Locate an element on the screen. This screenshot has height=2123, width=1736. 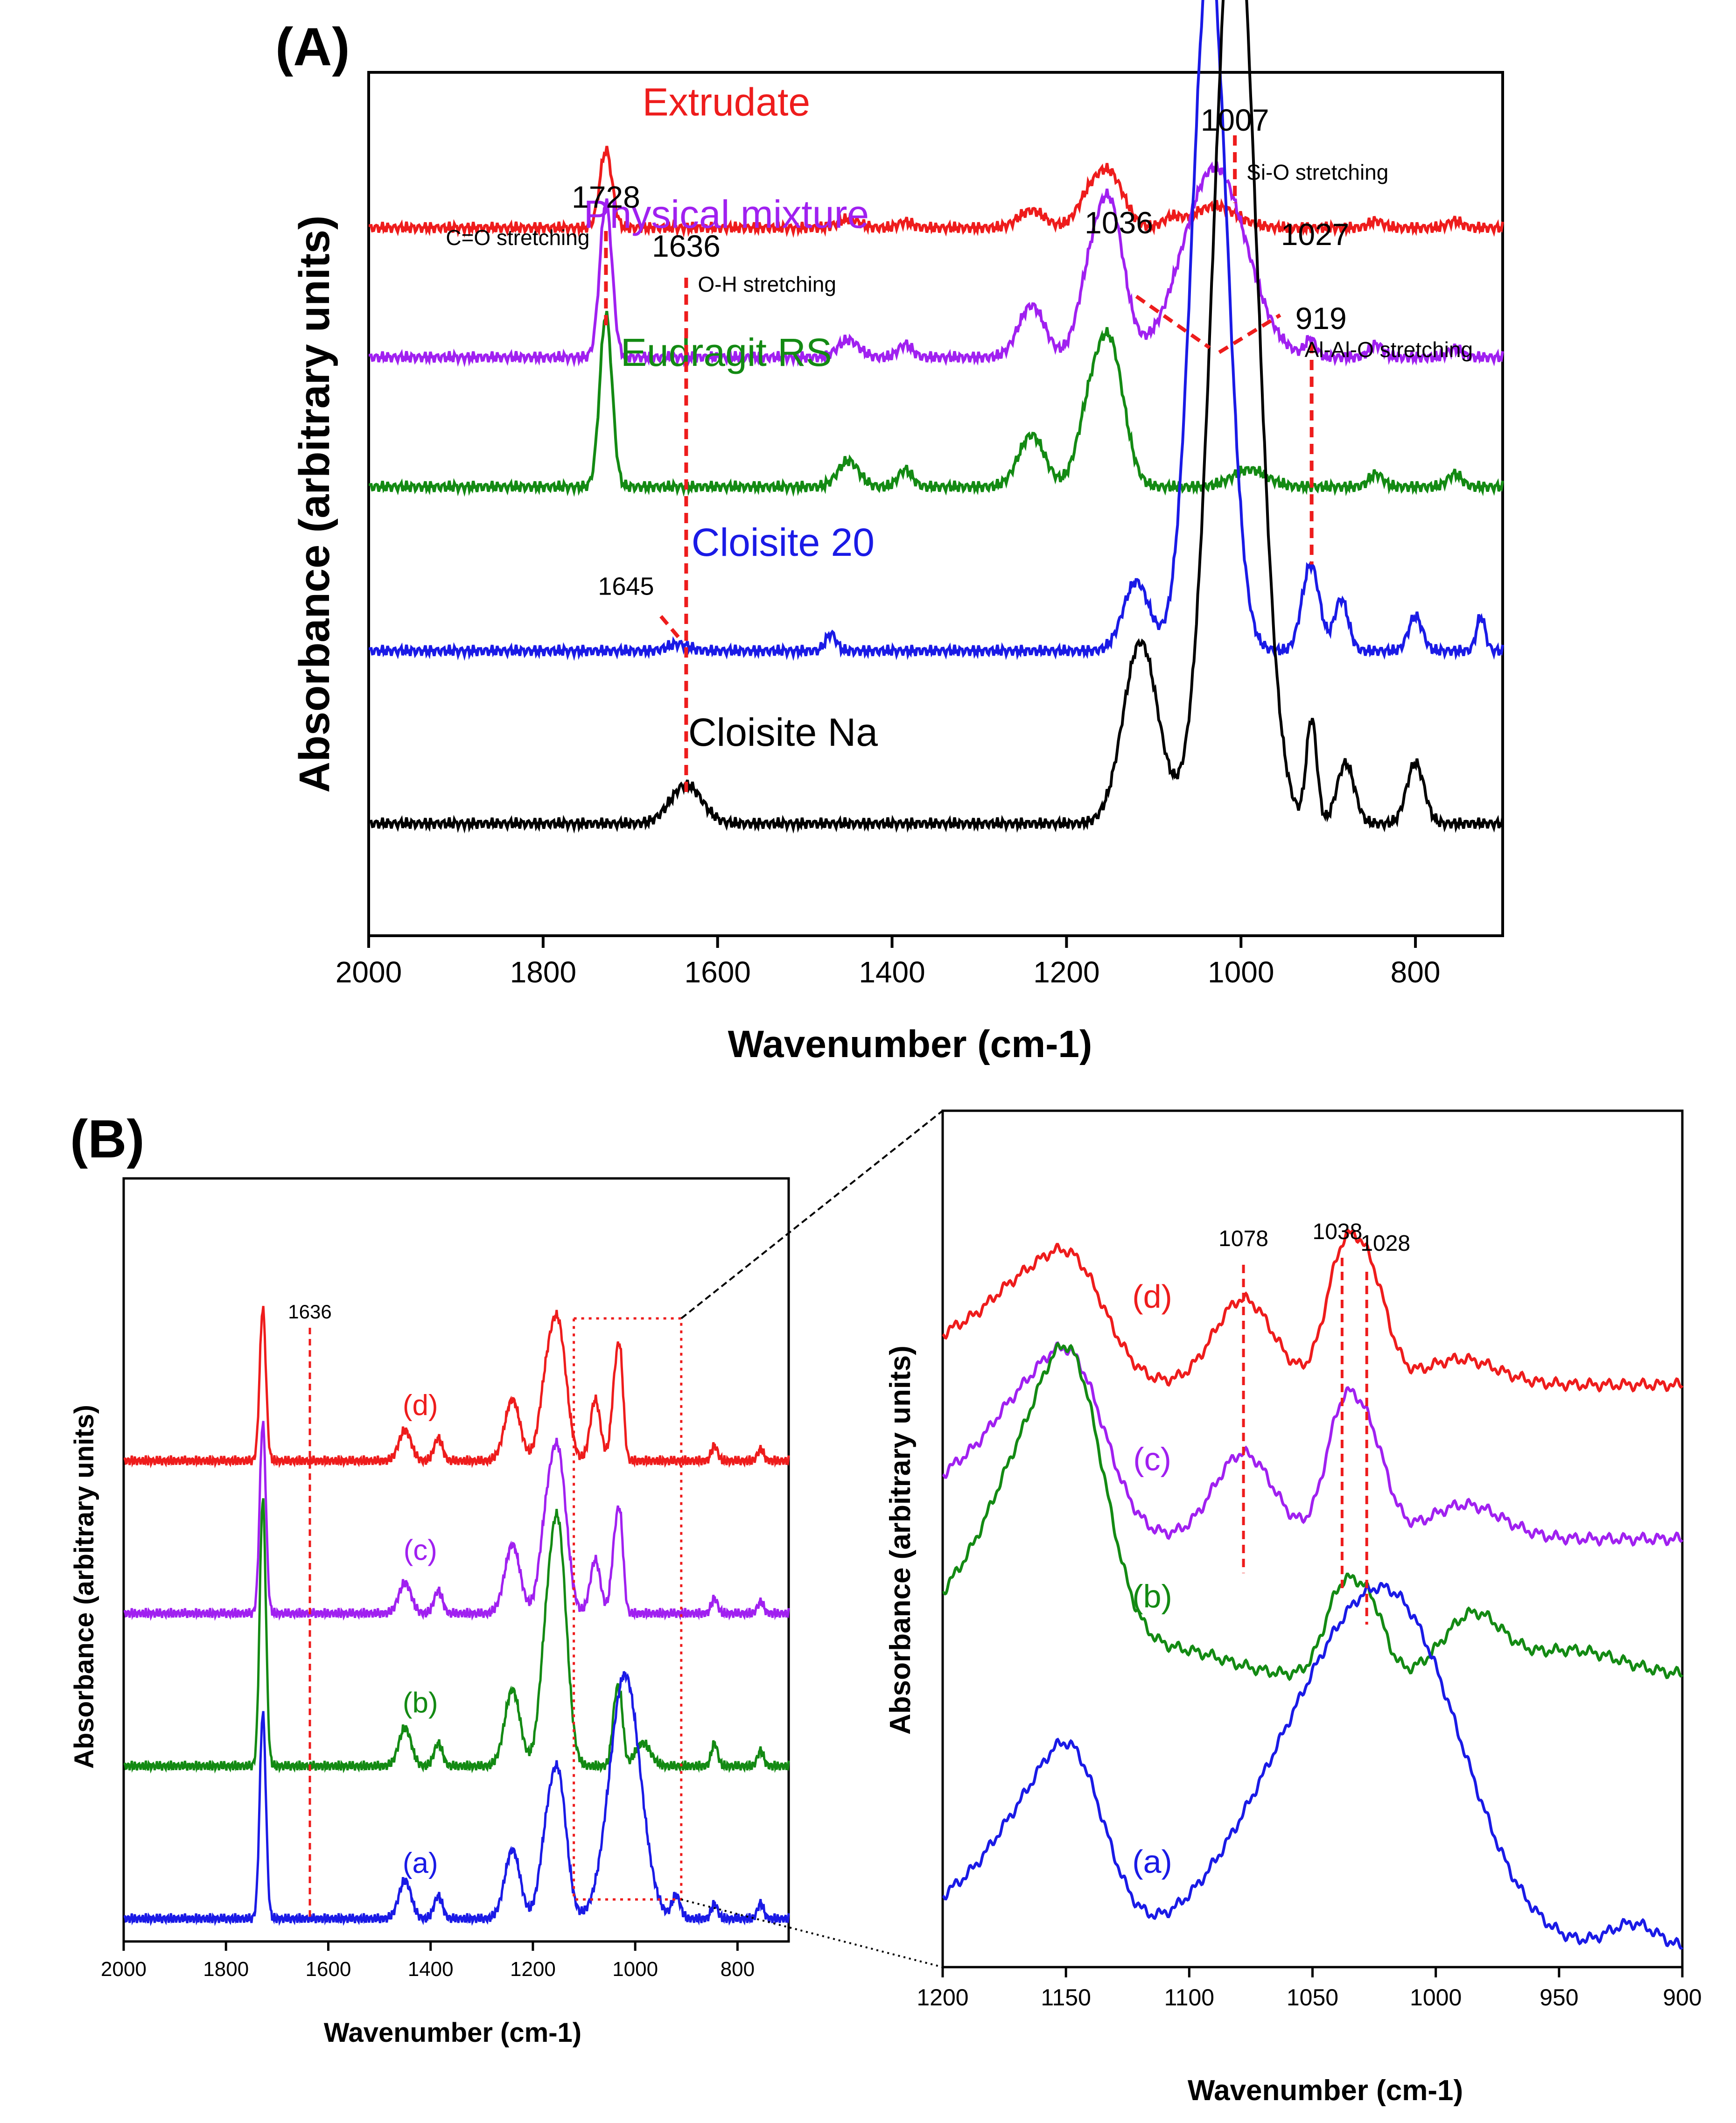
annotation-text-919: Al-Al-O stretching is located at coordinates (1389, 349).